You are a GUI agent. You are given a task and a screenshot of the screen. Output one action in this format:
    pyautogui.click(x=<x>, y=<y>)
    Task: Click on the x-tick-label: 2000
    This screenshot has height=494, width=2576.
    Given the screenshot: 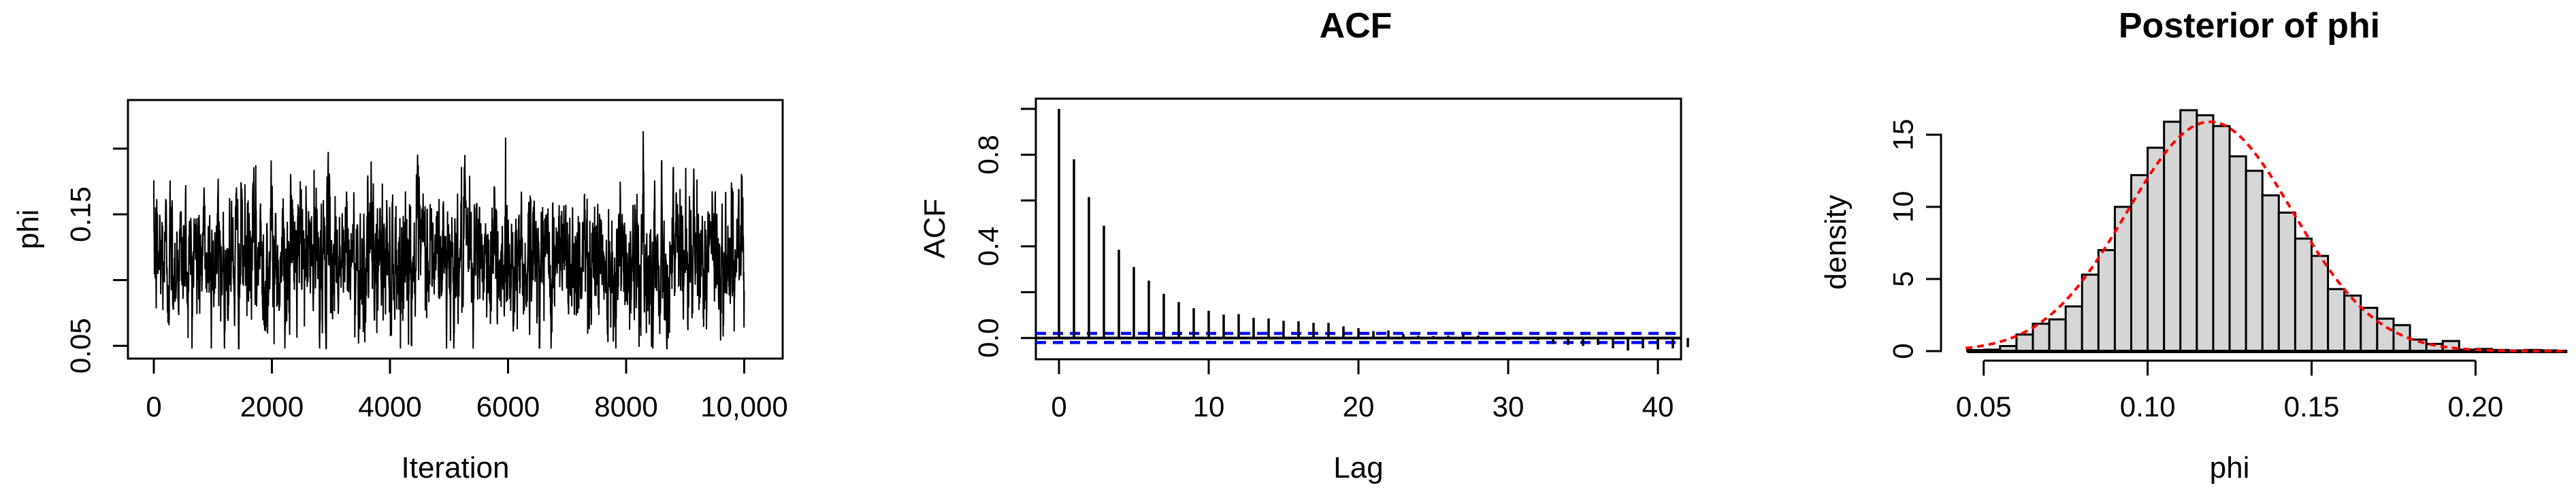 What is the action you would take?
    pyautogui.click(x=272, y=407)
    